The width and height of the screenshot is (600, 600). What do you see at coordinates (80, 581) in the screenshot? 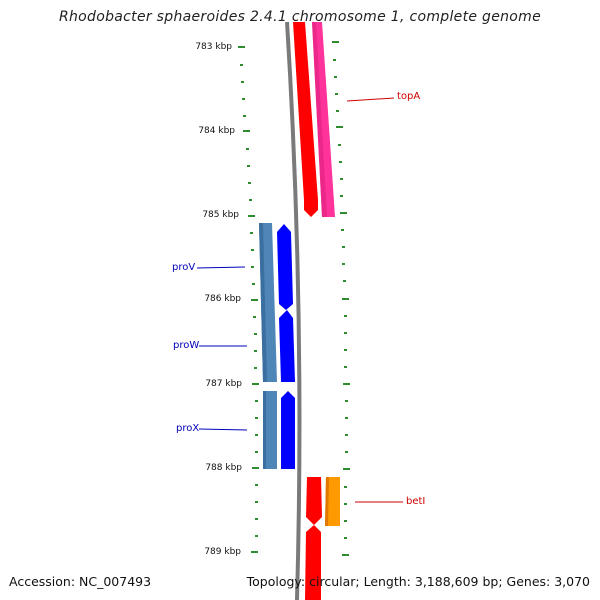
I see `accession-text: Accession: NC_007493` at bounding box center [80, 581].